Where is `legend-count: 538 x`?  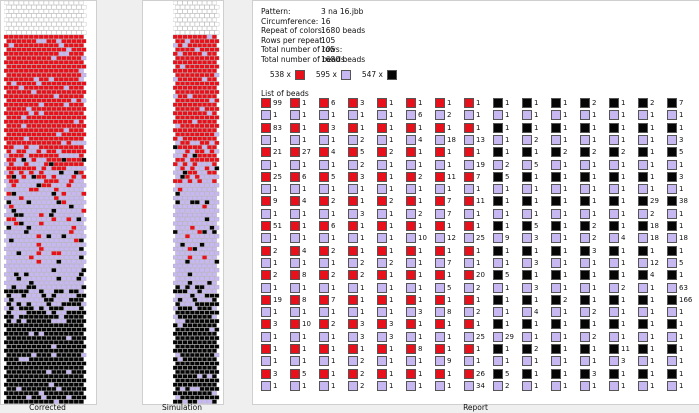 legend-count: 538 x is located at coordinates (280, 74).